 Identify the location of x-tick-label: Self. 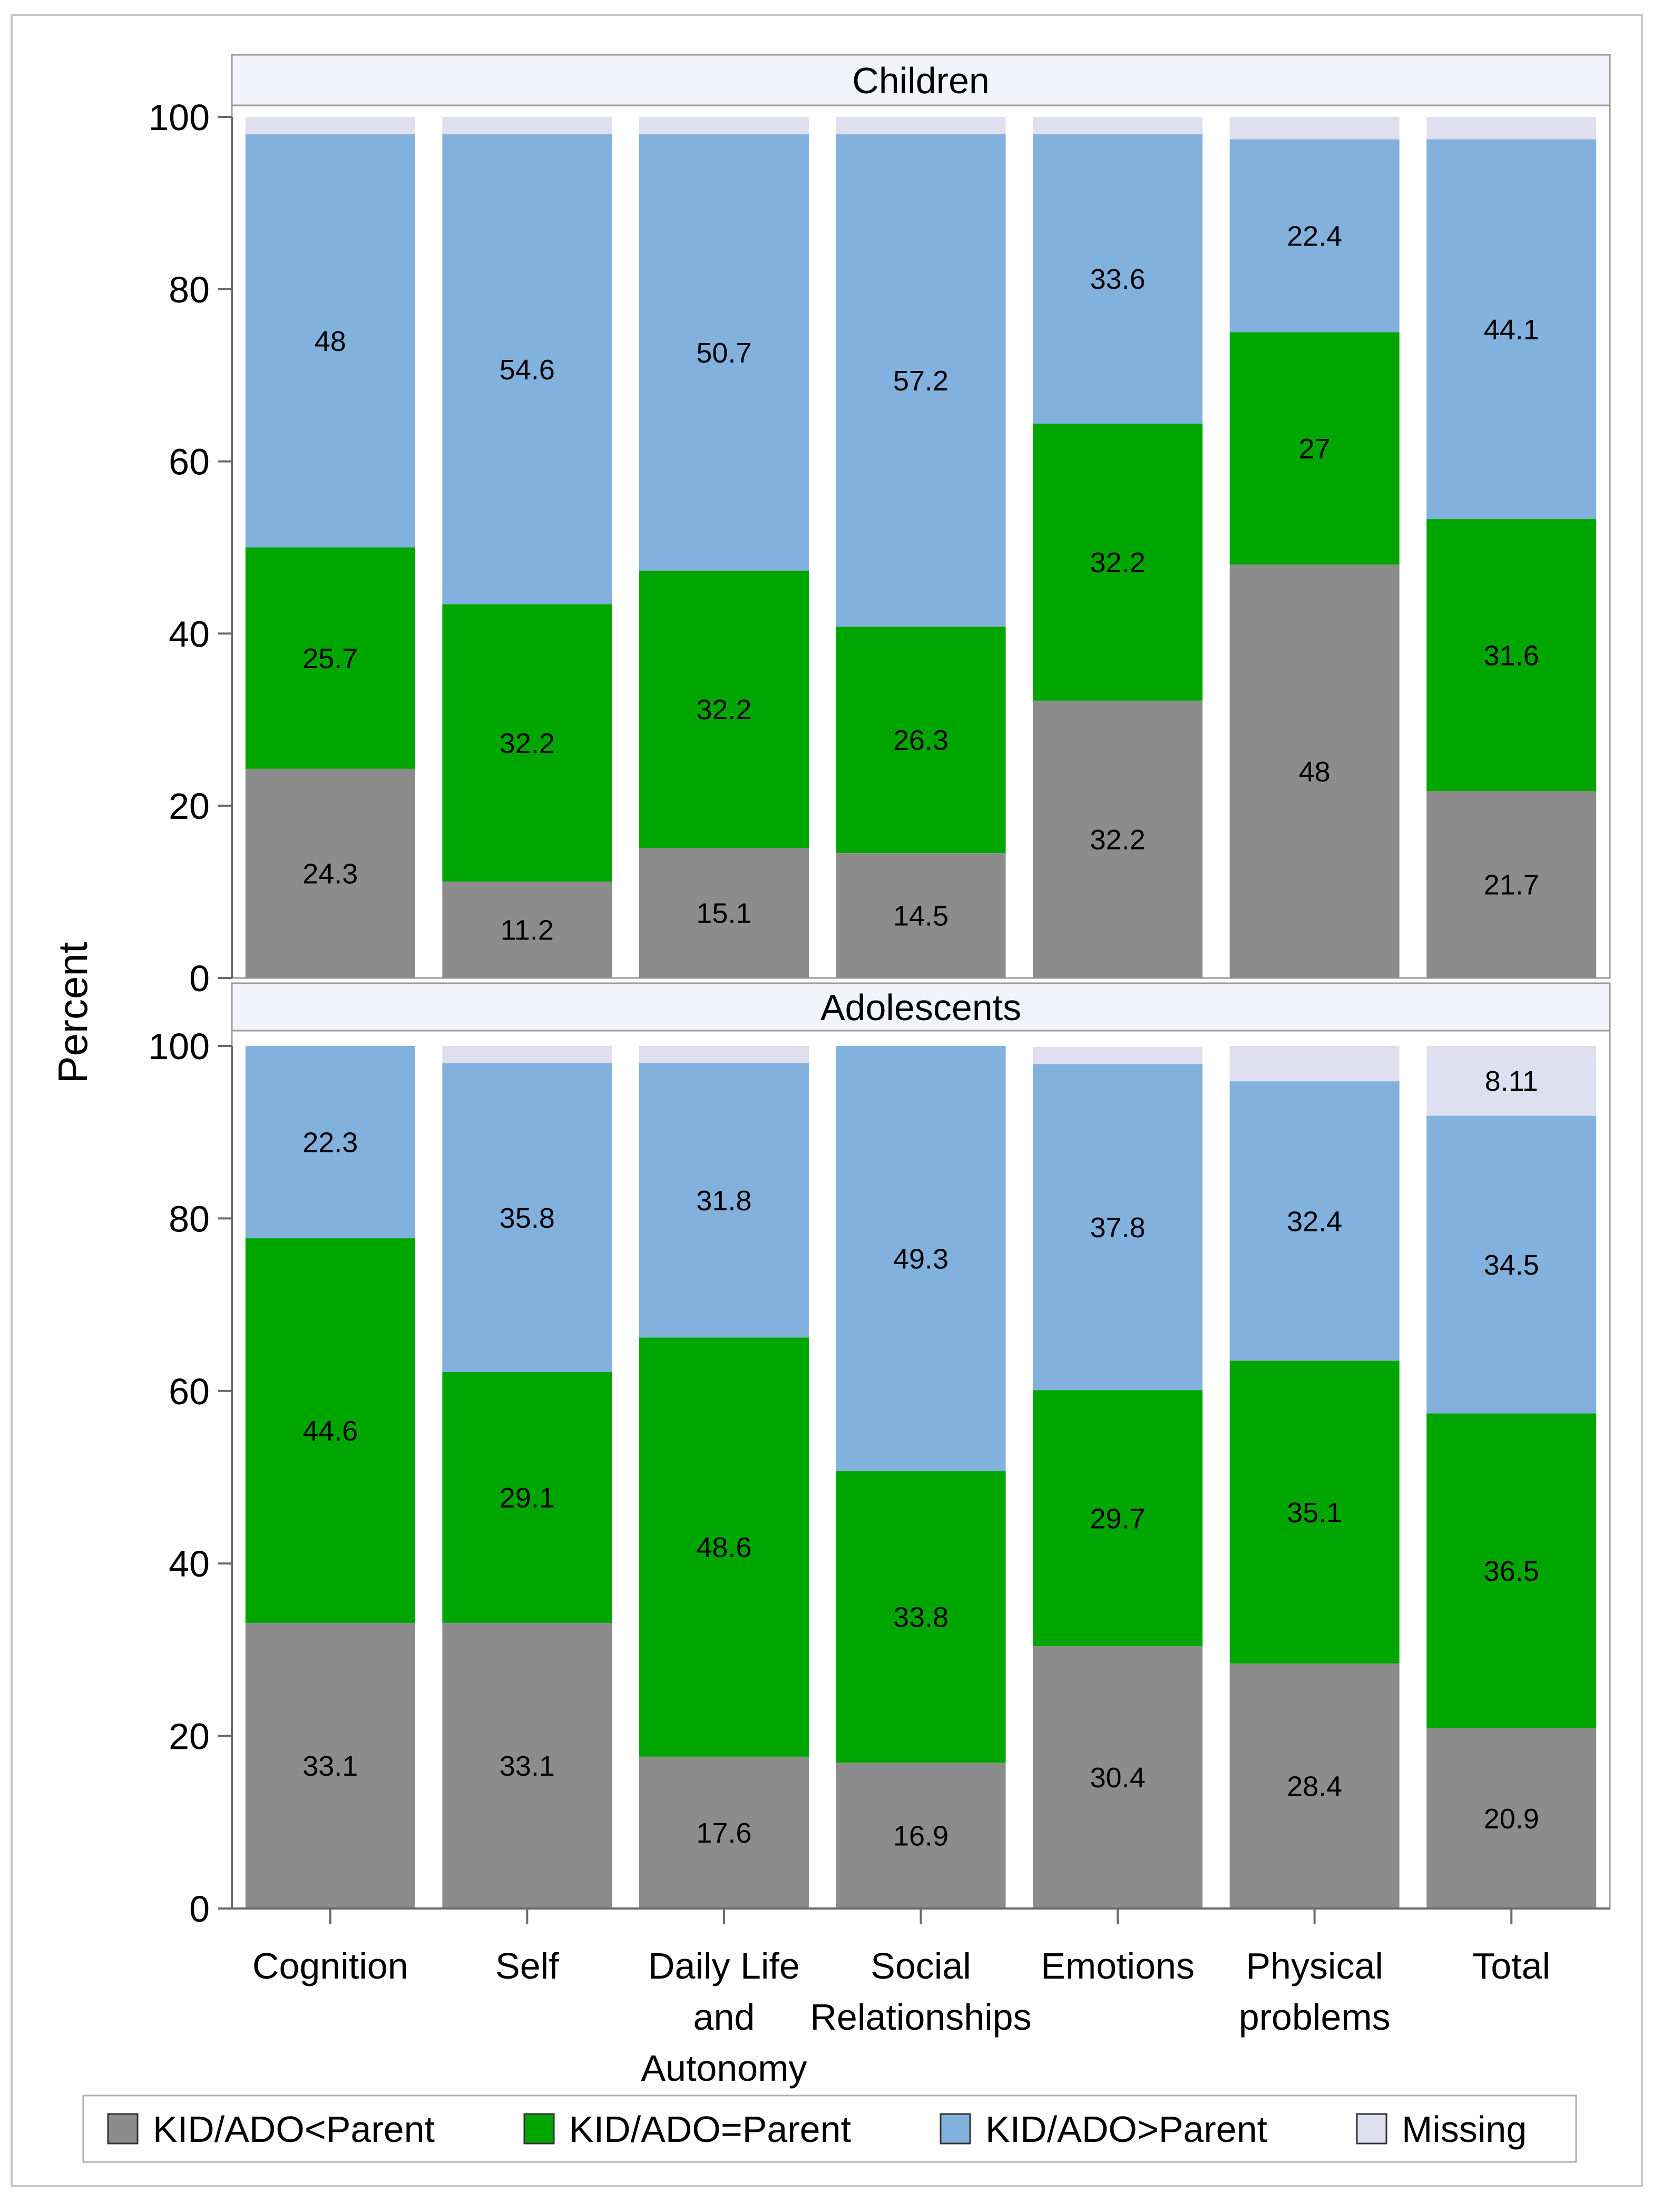
(527, 1965).